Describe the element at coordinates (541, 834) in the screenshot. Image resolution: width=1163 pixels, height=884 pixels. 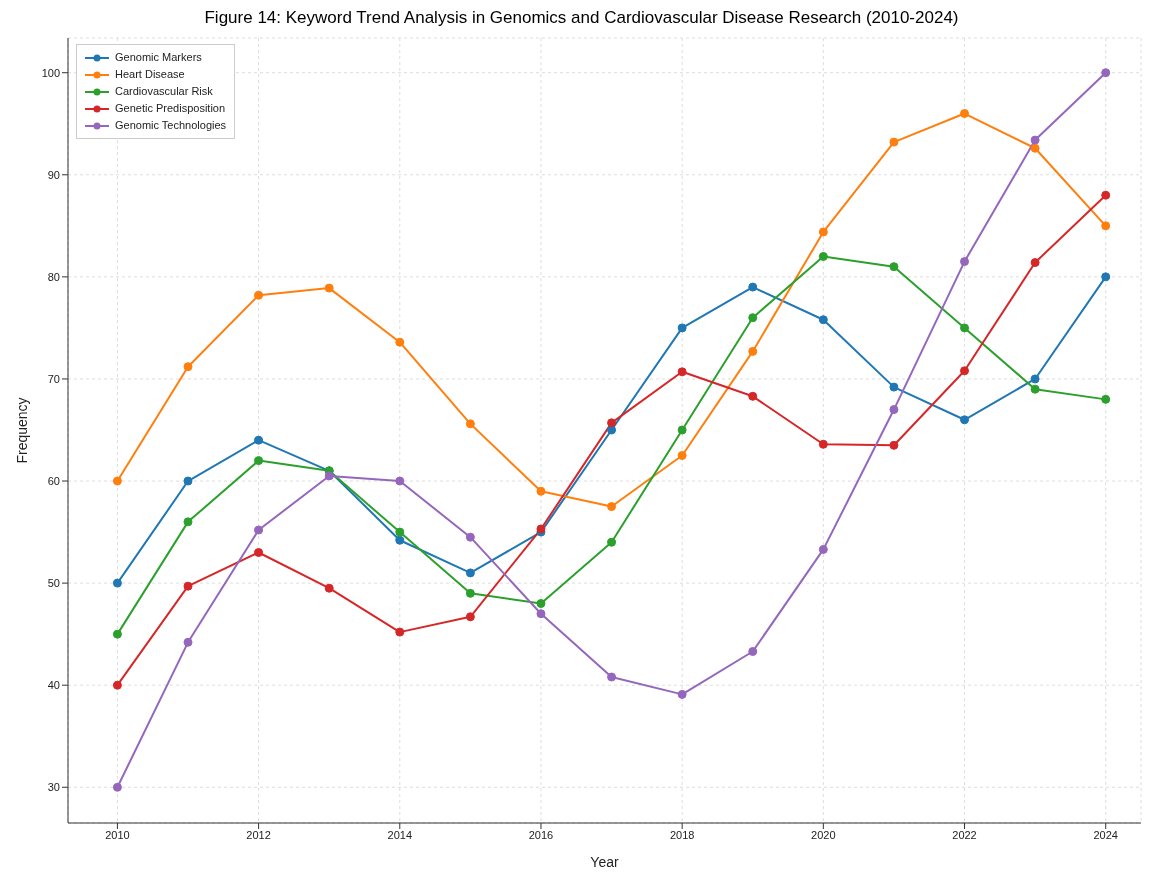
I see `x-tick-label: 2016` at that location.